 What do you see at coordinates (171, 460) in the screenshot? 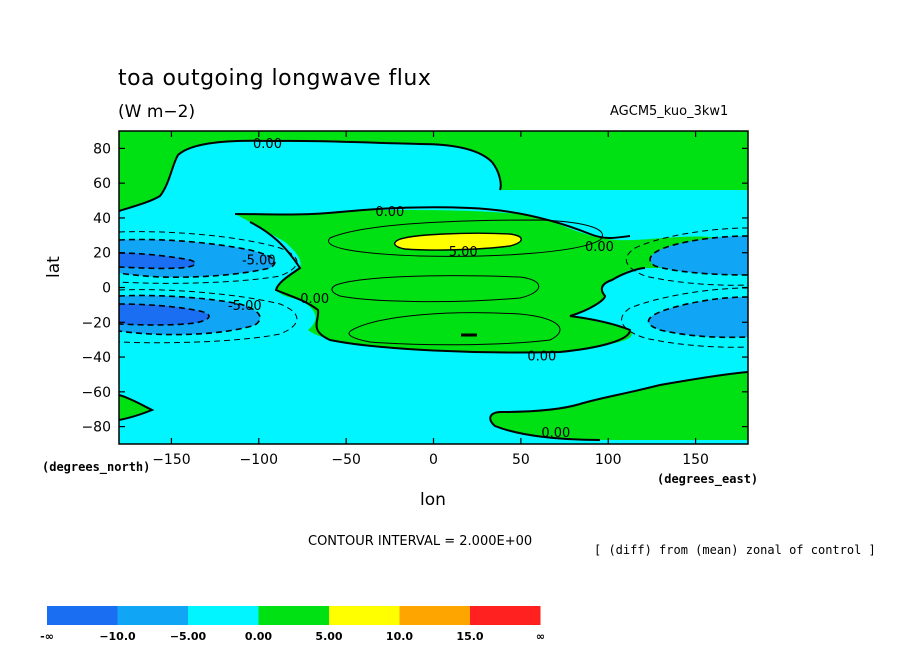
I see `x-tick-label: −150` at bounding box center [171, 460].